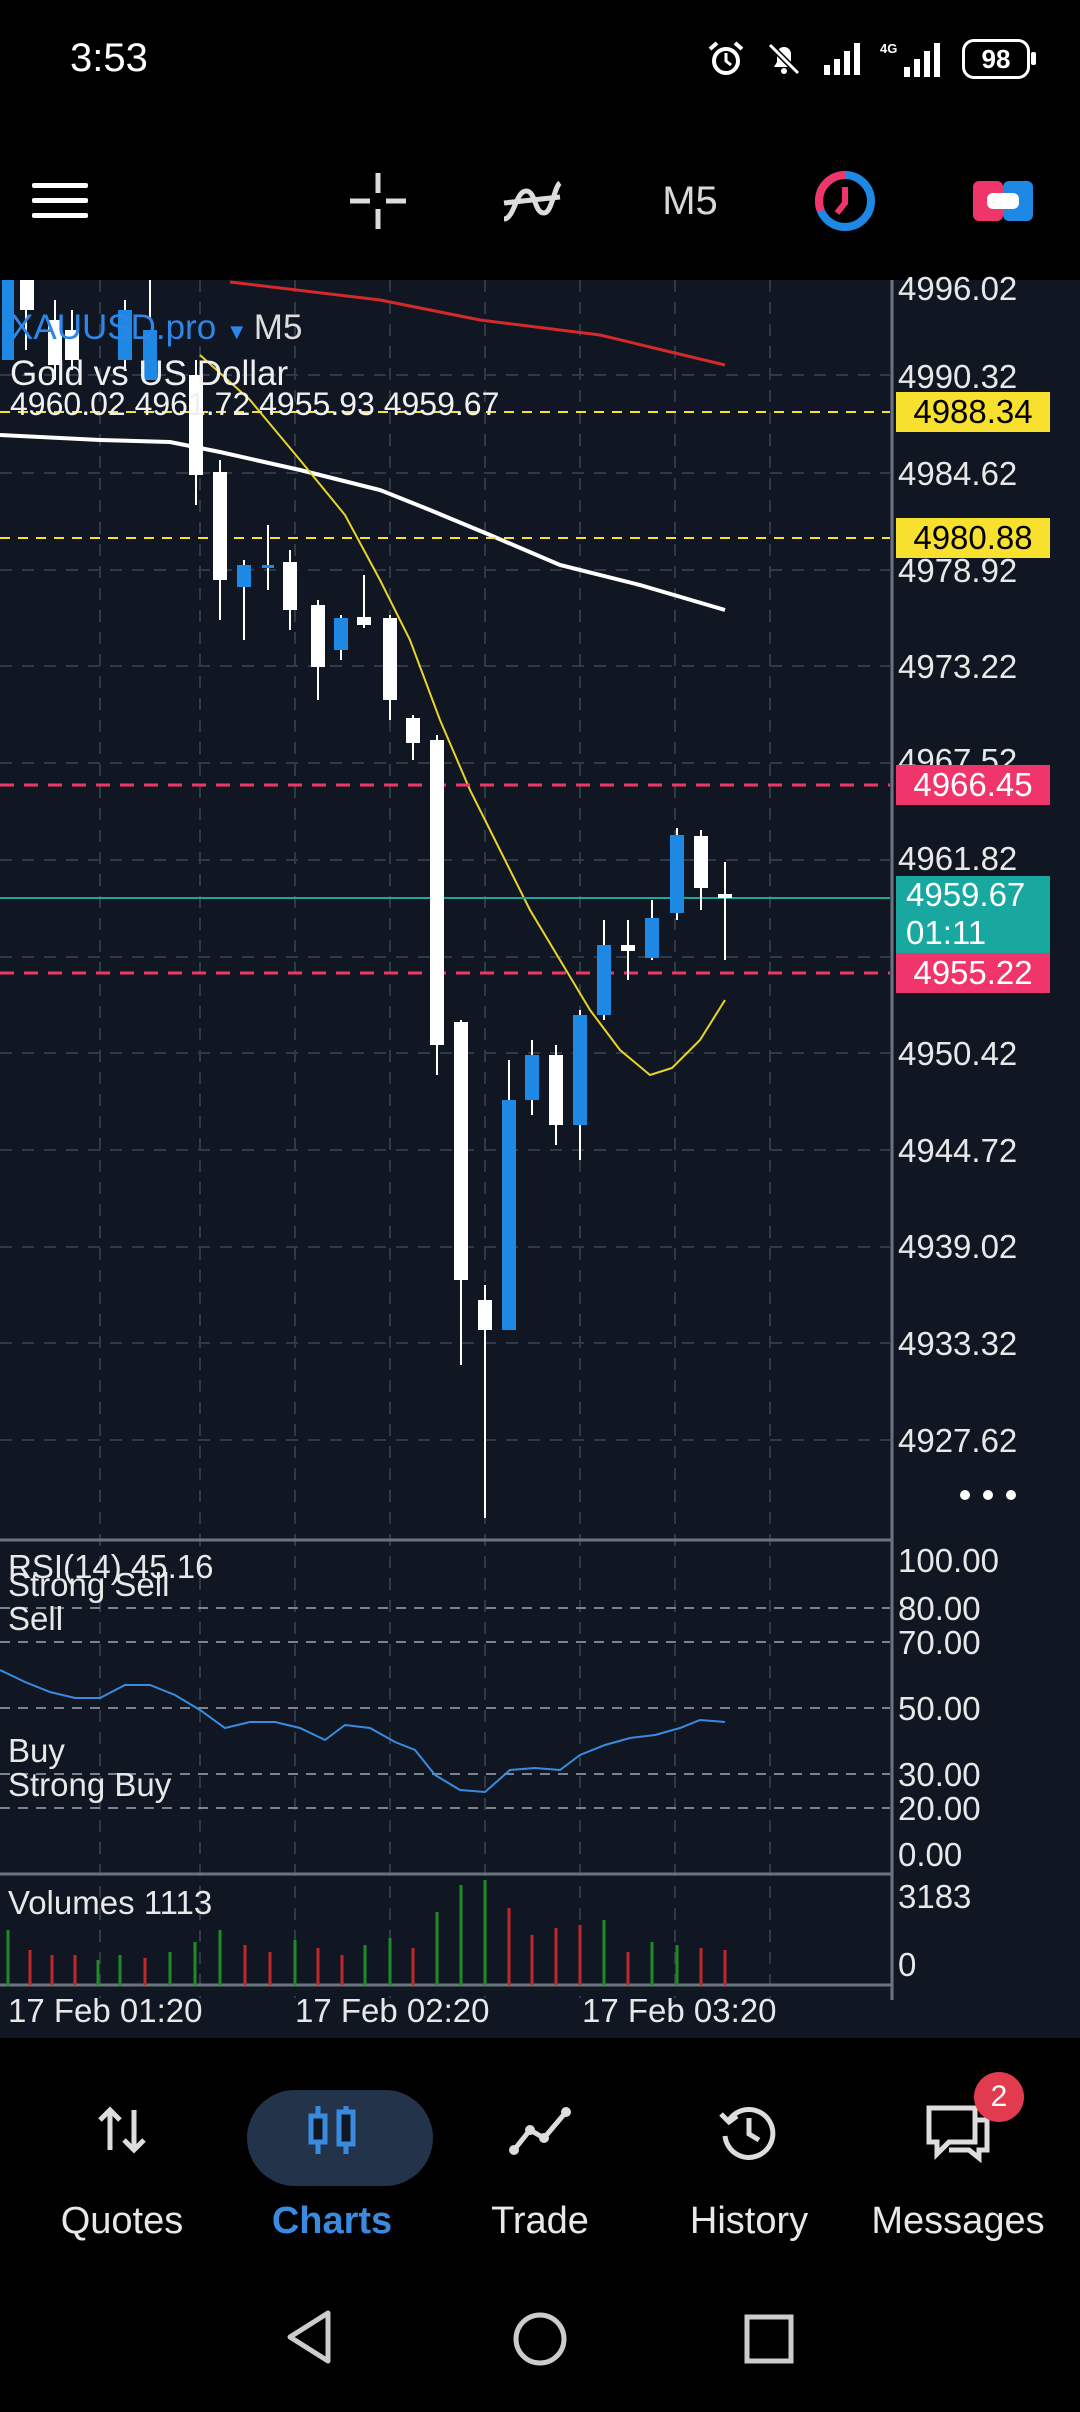 Image resolution: width=1080 pixels, height=2412 pixels. I want to click on rsi-axis-label: 0.00, so click(930, 1854).